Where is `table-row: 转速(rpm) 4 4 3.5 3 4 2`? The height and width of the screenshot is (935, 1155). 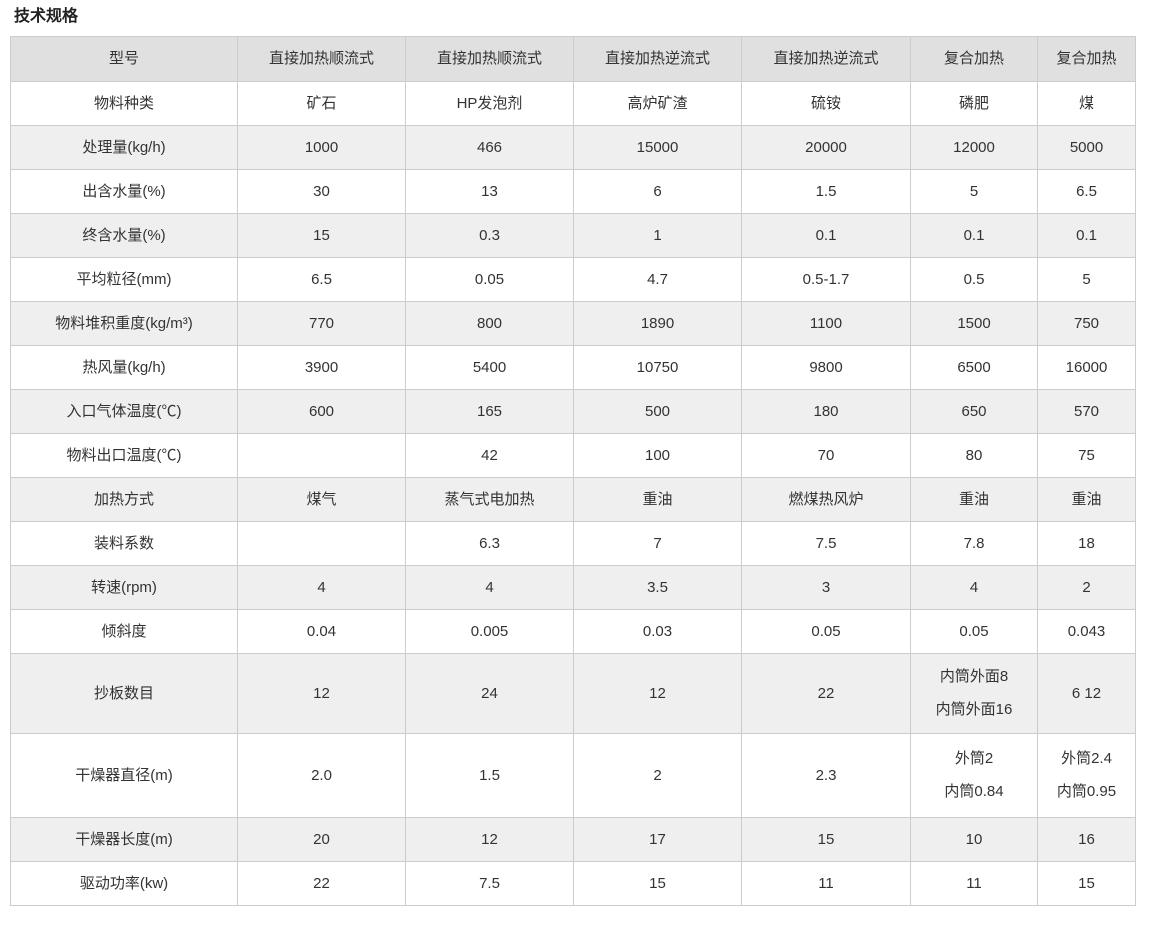 table-row: 转速(rpm) 4 4 3.5 3 4 2 is located at coordinates (573, 587).